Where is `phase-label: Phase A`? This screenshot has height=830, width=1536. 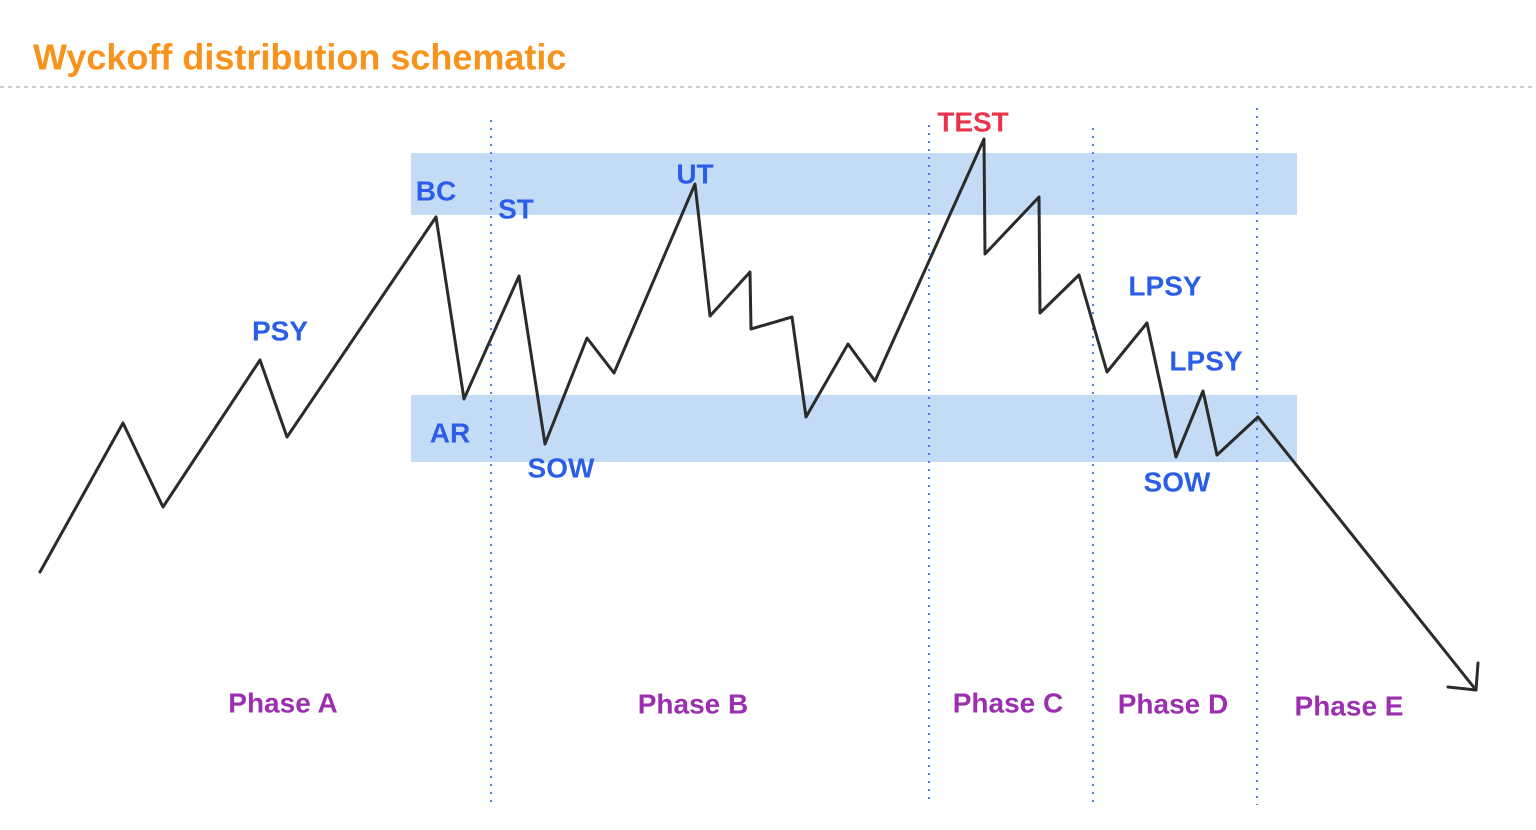 phase-label: Phase A is located at coordinates (282, 702).